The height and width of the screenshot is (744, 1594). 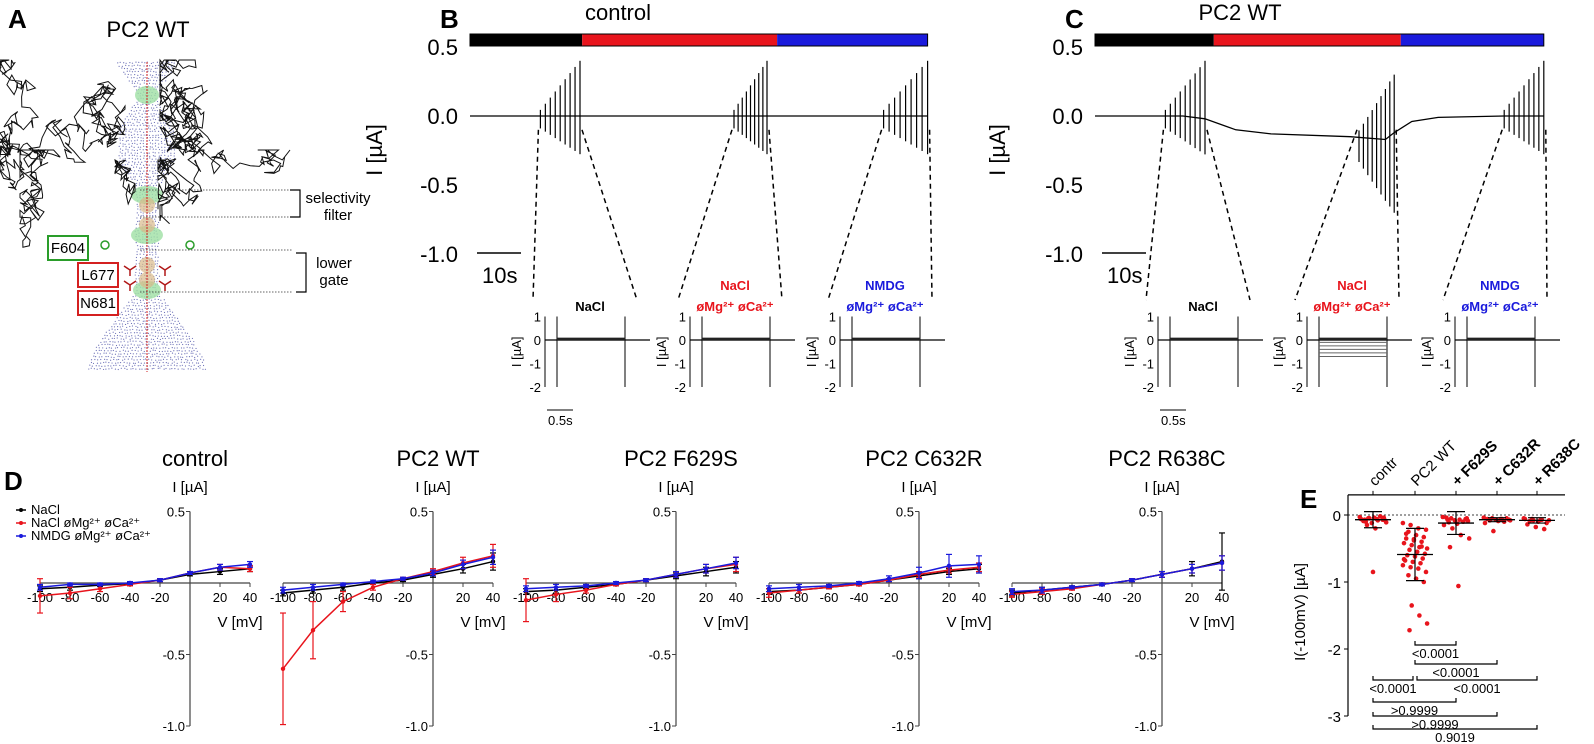 I want to click on inset-y-tick: 1, so click(x=537, y=317).